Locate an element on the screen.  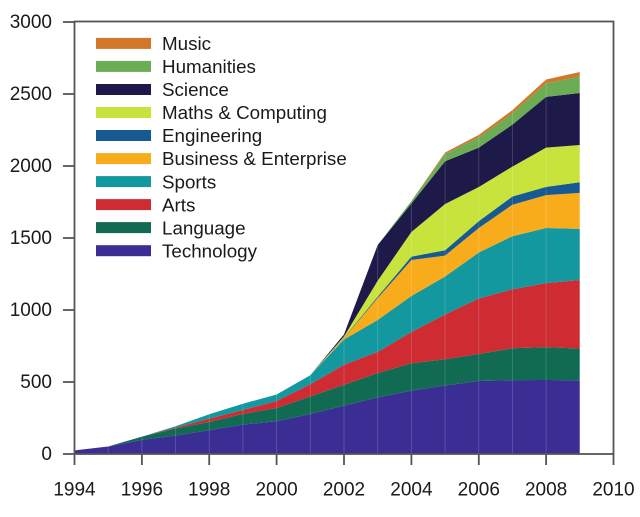
svg-text: Engineering is located at coordinates (212, 135).